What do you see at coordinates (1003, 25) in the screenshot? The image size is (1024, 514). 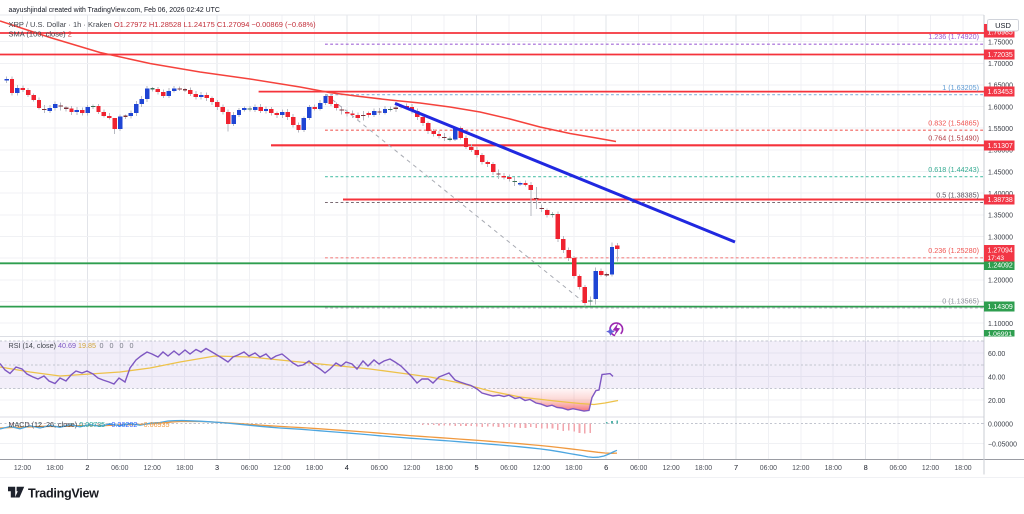 I see `svg-text: USD` at bounding box center [1003, 25].